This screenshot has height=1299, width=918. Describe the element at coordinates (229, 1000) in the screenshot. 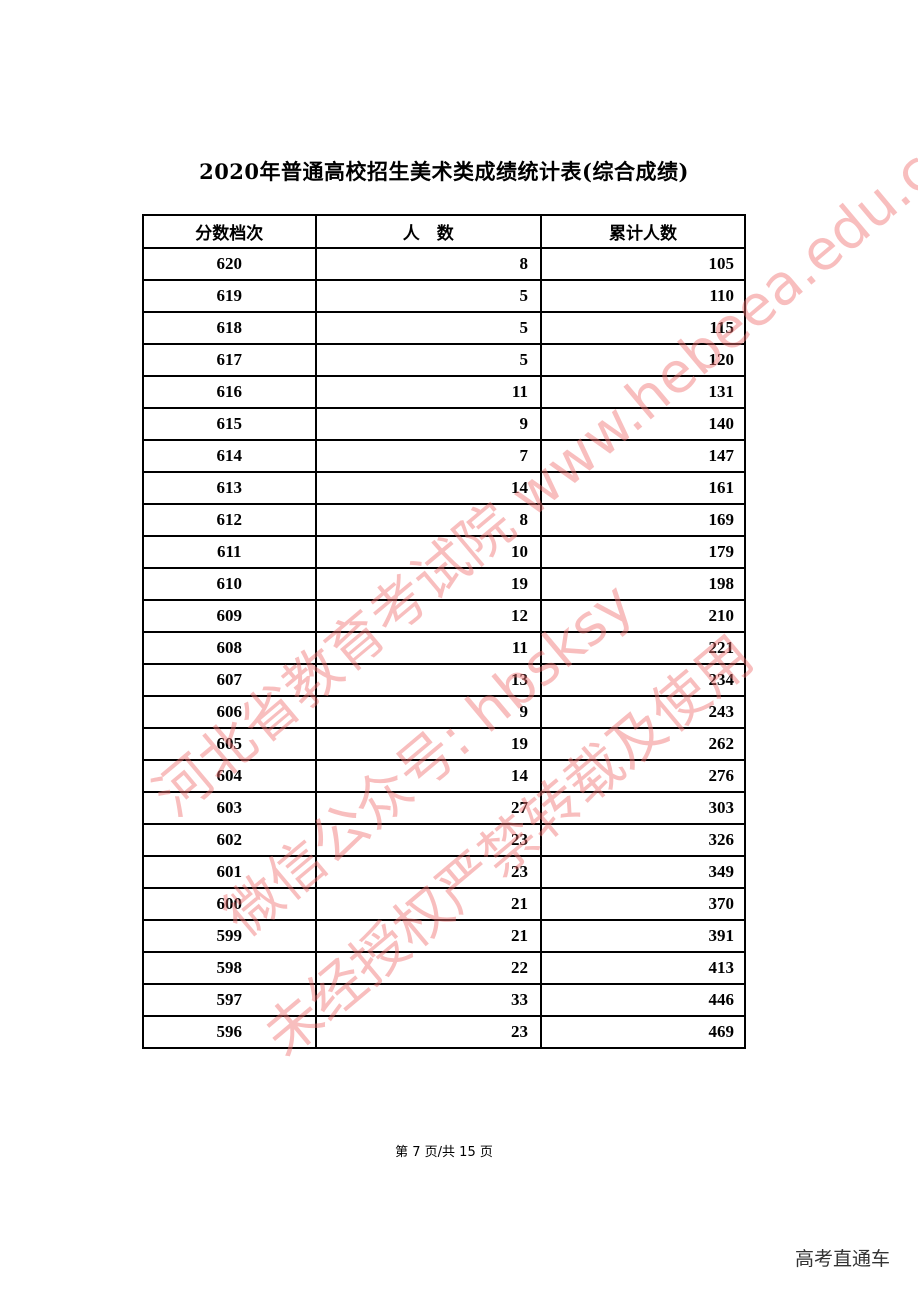

I see `score-cell: 597` at that location.